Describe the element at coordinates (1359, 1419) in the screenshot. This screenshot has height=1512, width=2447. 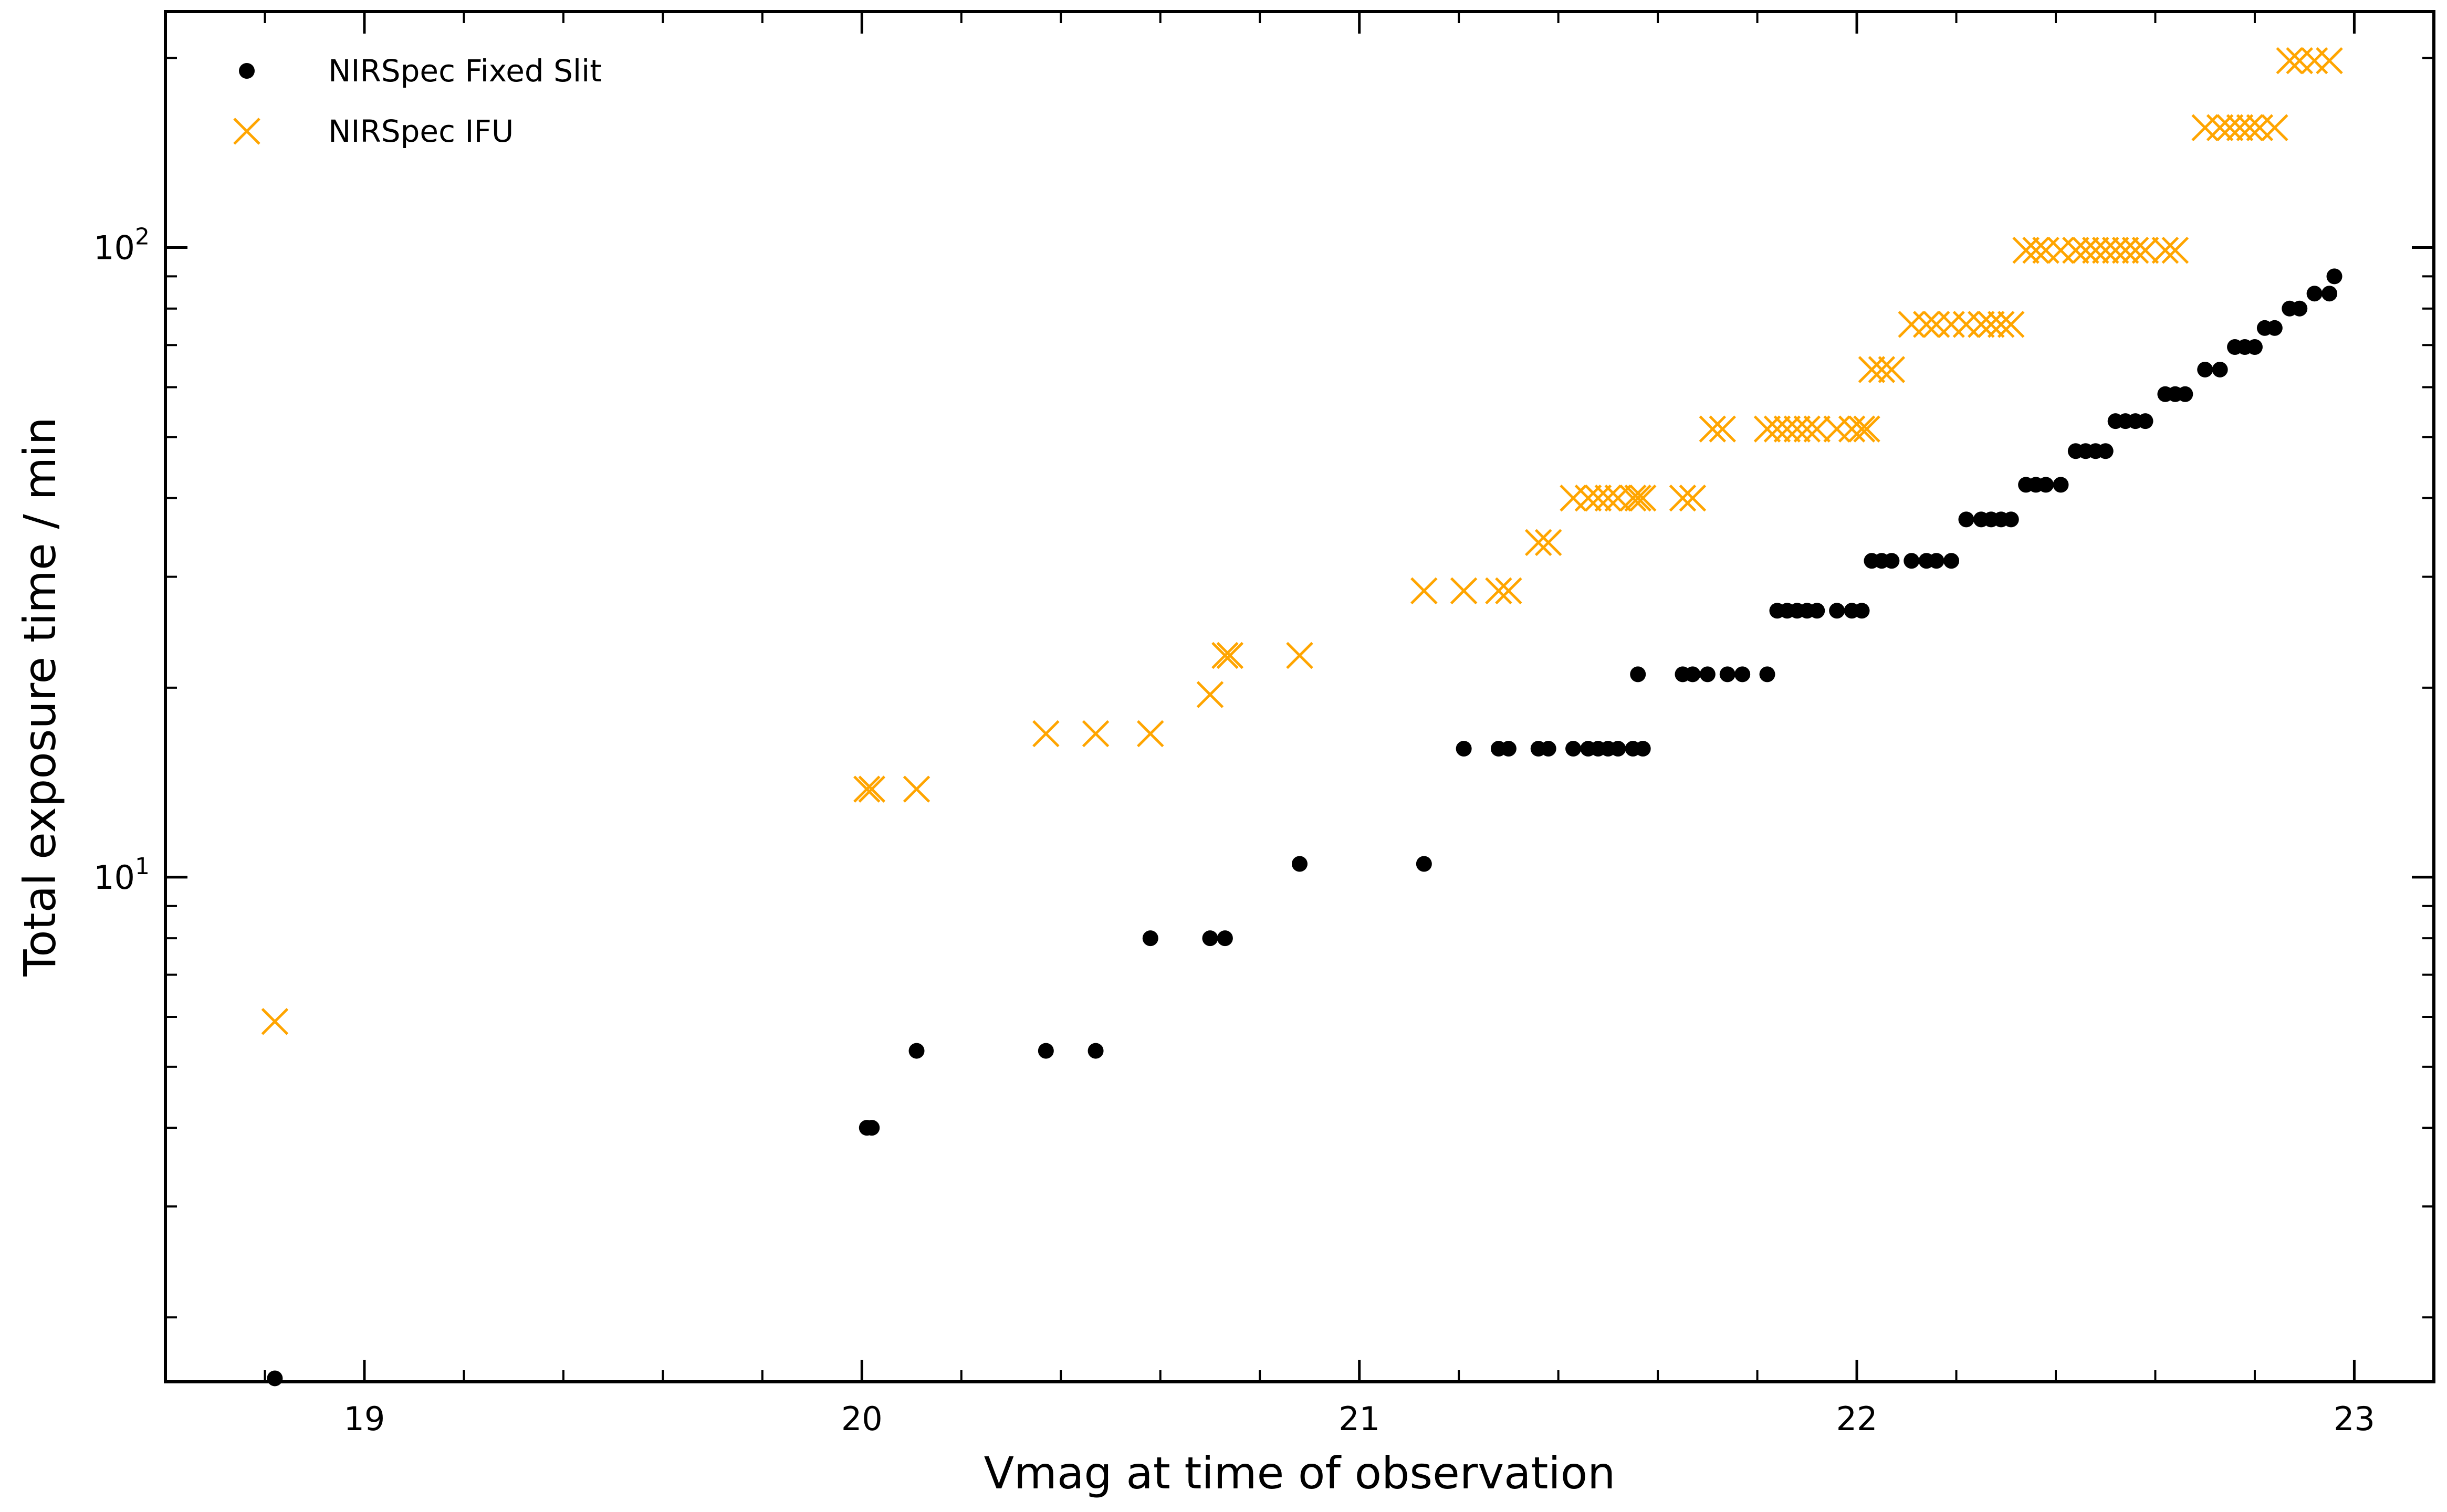
I see `x-tick-label: 21` at that location.